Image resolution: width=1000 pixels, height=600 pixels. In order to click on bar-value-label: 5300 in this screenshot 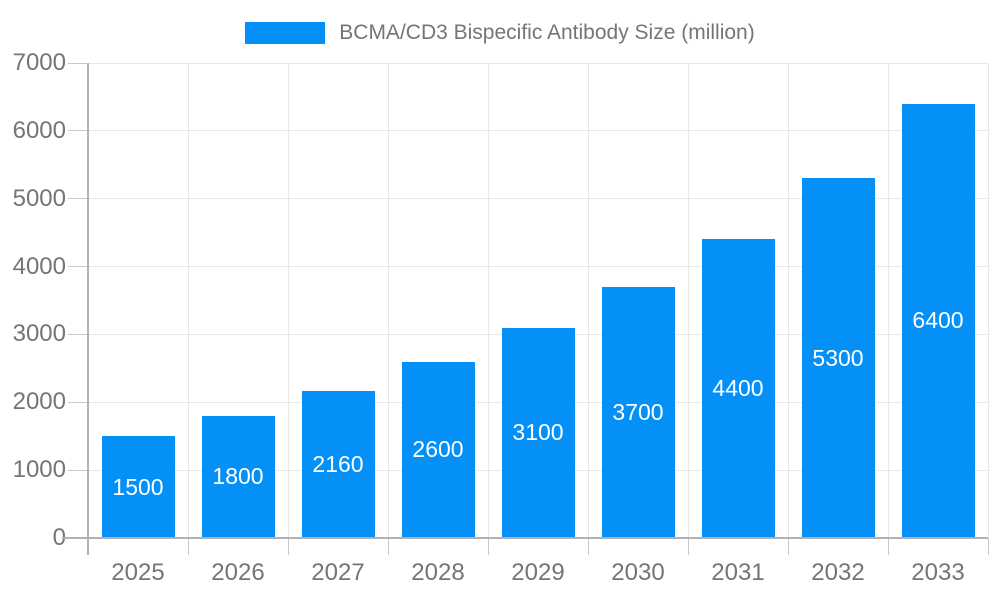, I will do `click(838, 357)`.